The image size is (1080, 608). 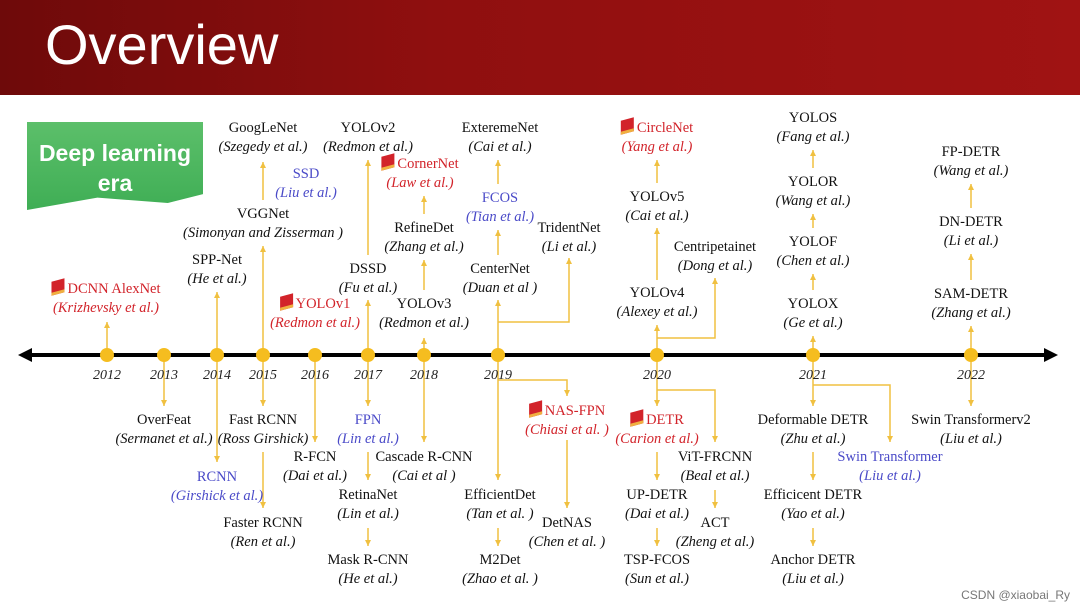 What do you see at coordinates (115, 166) in the screenshot?
I see `deep-learning-era-banner: Deep learning era` at bounding box center [115, 166].